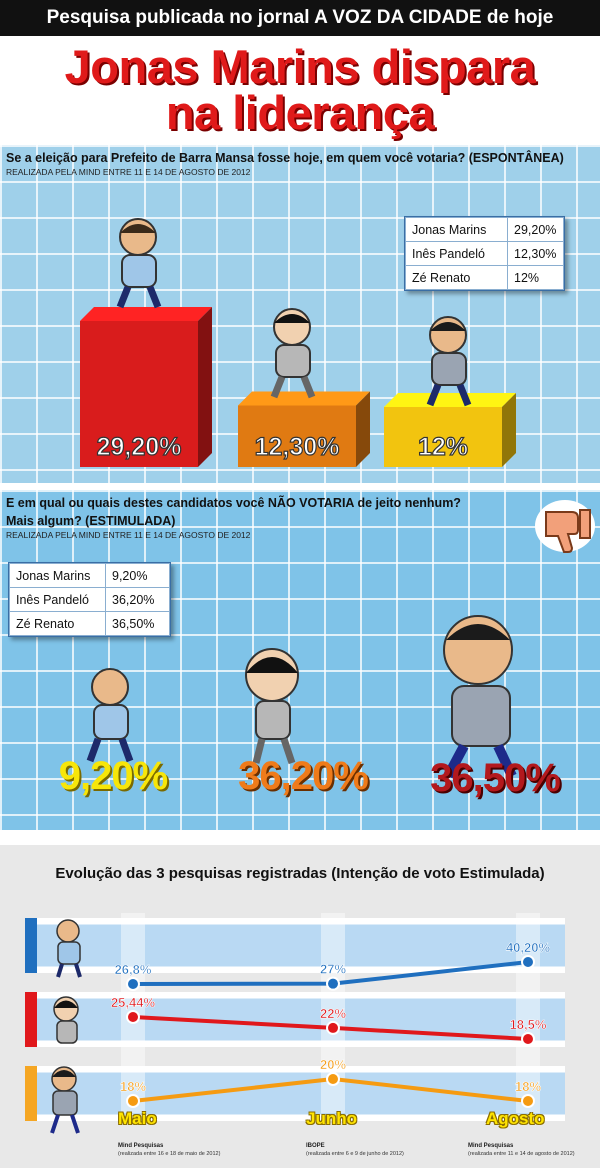 The width and height of the screenshot is (600, 1168). What do you see at coordinates (31, 945) in the screenshot?
I see `color-tab-blue` at bounding box center [31, 945].